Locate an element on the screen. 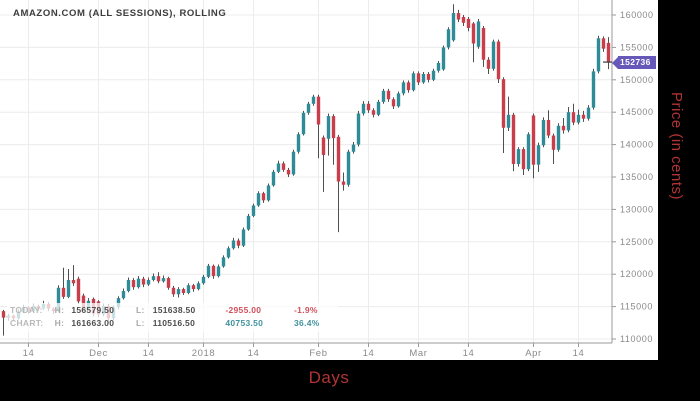 The height and width of the screenshot is (401, 700). svg-text: 155000 is located at coordinates (637, 47).